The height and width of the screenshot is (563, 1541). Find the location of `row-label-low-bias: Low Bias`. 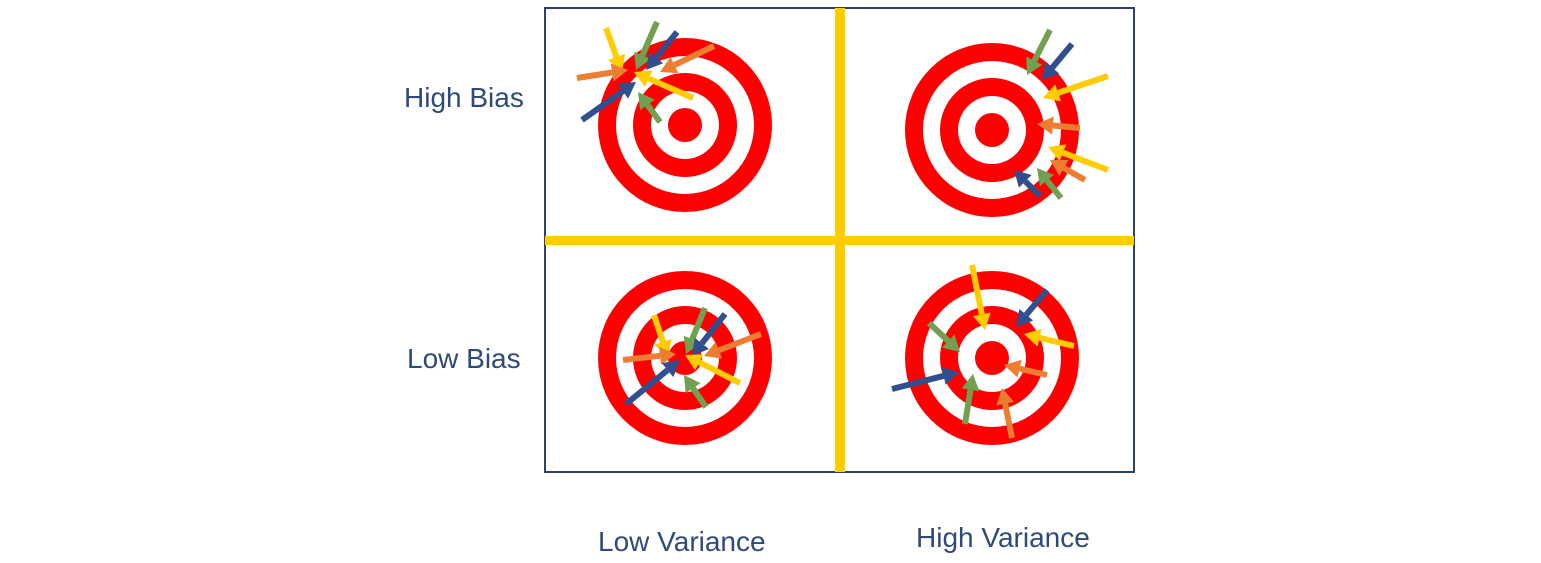

row-label-low-bias: Low Bias is located at coordinates (464, 358).